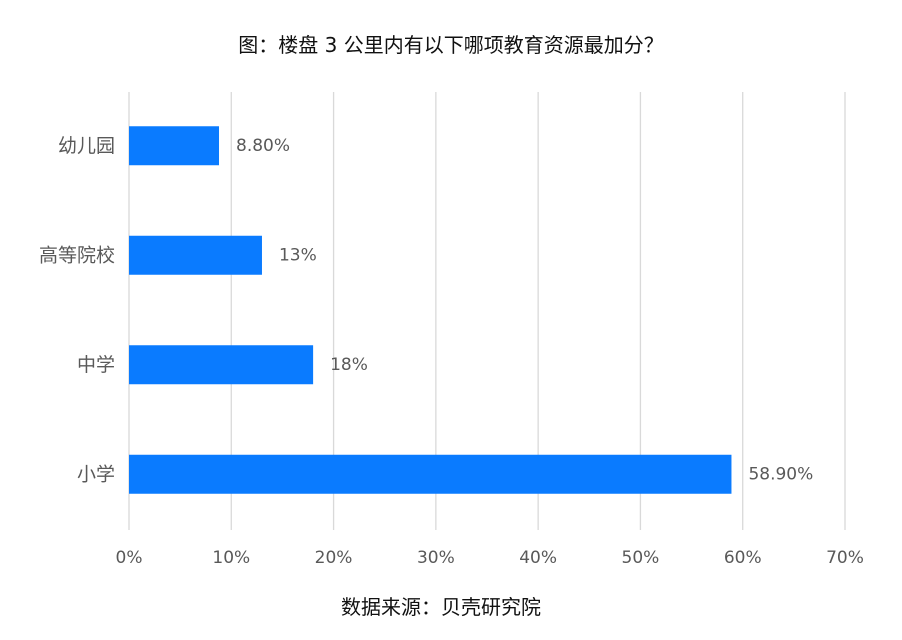 The height and width of the screenshot is (640, 902). What do you see at coordinates (743, 558) in the screenshot?
I see `x-tick-label-7: 60%` at bounding box center [743, 558].